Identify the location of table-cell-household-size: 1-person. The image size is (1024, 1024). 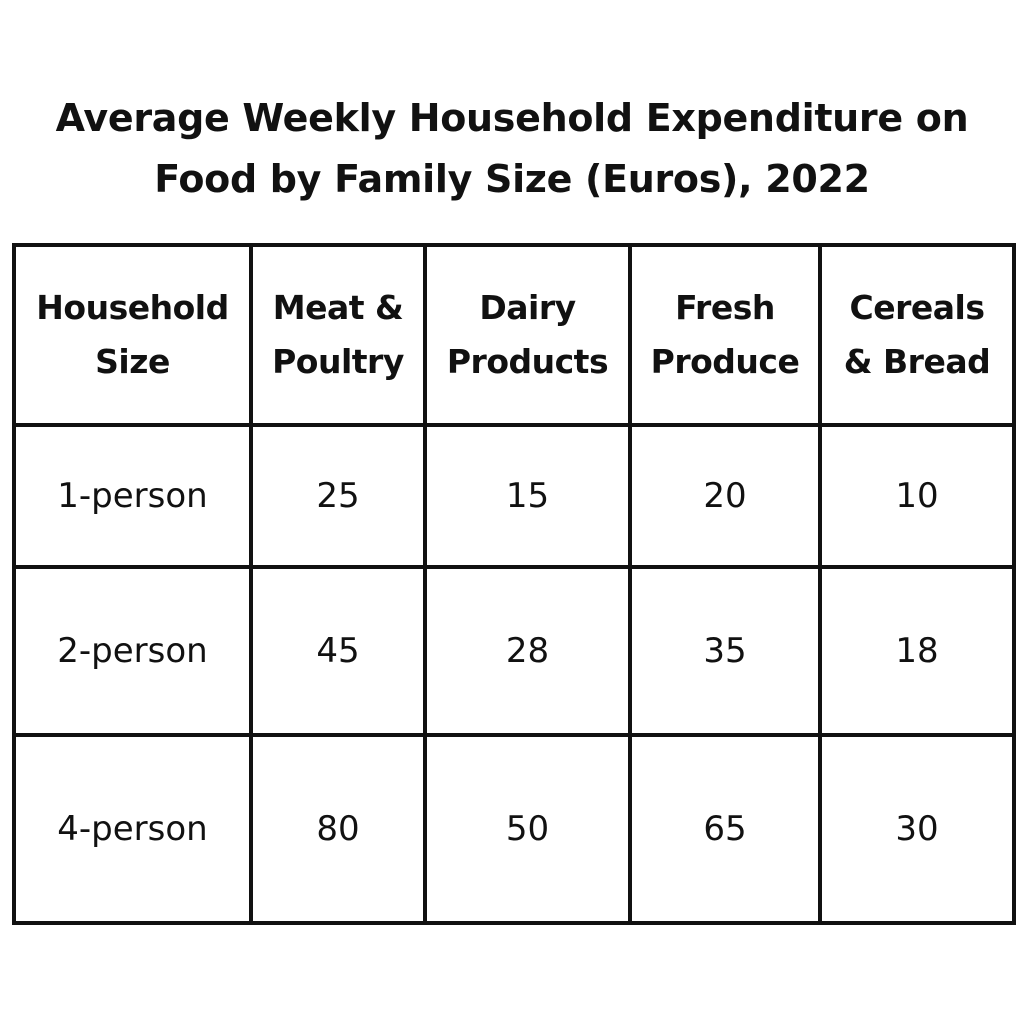
(132, 496).